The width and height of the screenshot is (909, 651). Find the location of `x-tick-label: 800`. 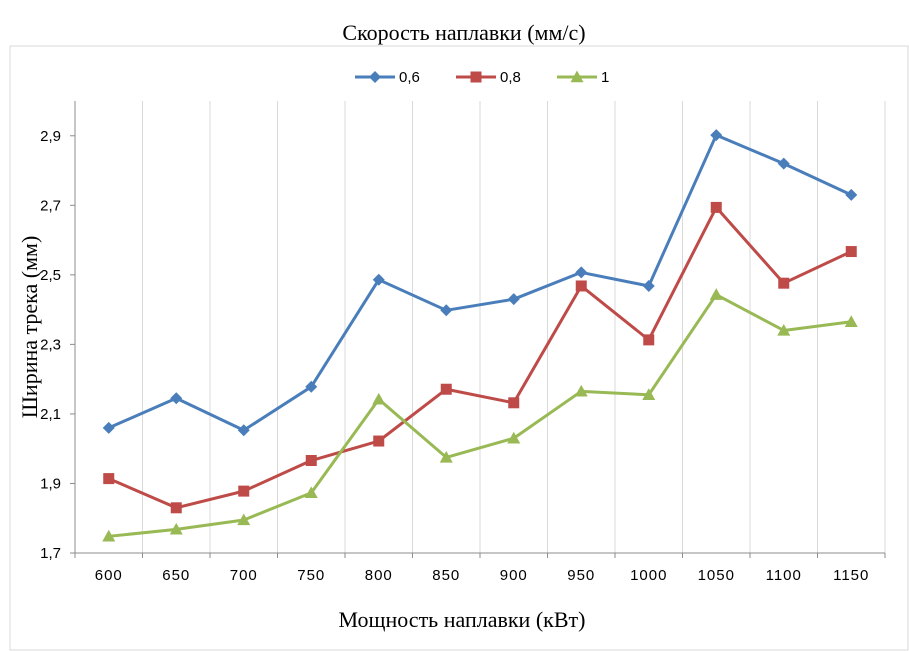

x-tick-label: 800 is located at coordinates (379, 575).